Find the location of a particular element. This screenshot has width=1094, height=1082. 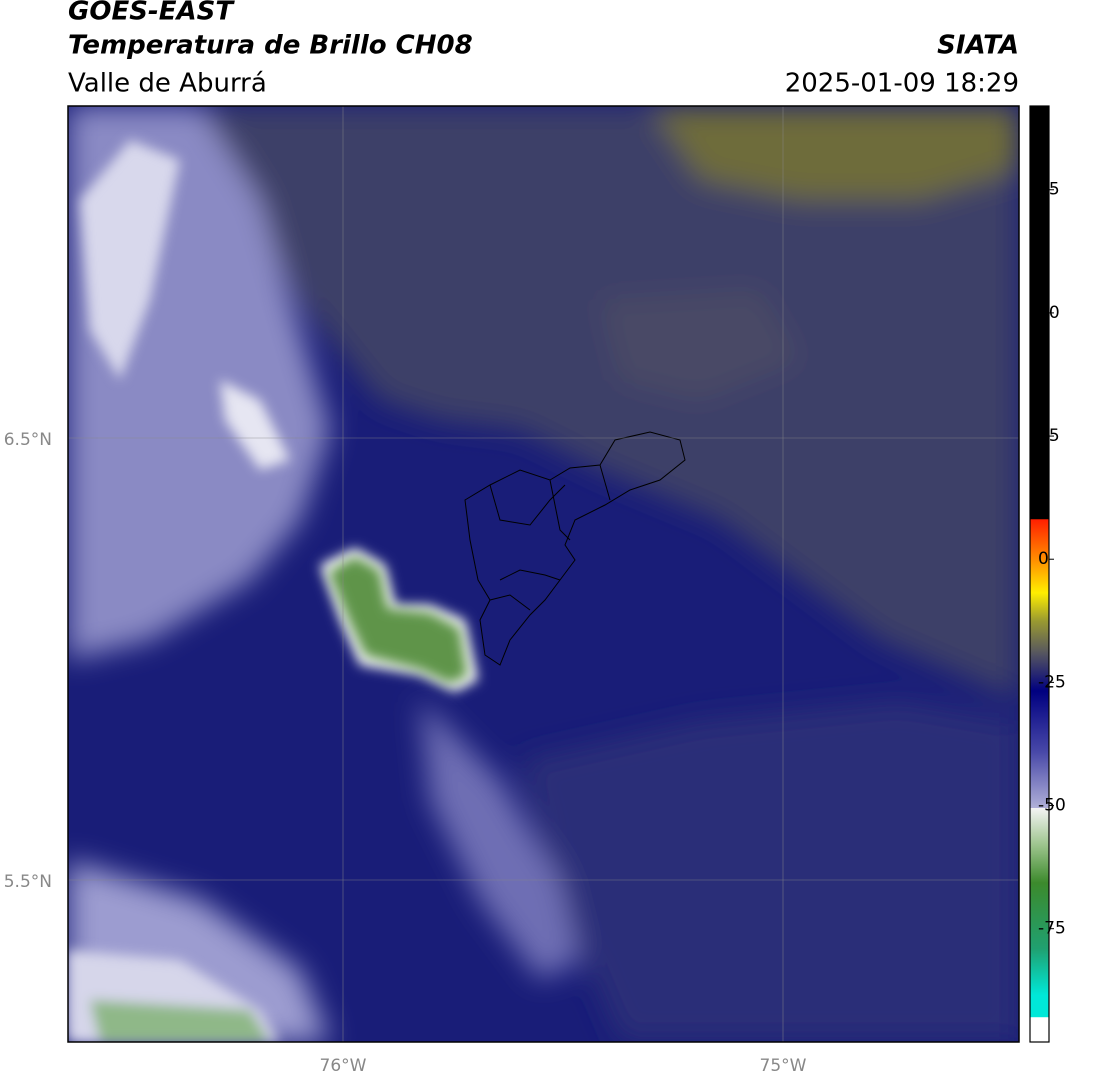

colorbar is located at coordinates (1039, 574).